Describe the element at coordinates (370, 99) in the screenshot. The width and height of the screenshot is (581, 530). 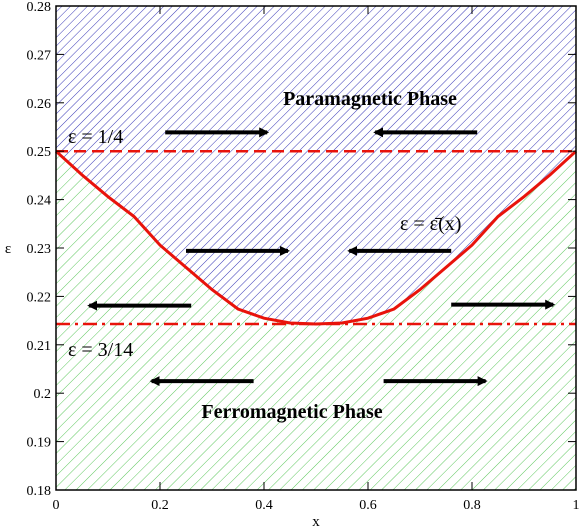
I see `paramagnetic-phase-label: Paramagnetic Phase` at that location.